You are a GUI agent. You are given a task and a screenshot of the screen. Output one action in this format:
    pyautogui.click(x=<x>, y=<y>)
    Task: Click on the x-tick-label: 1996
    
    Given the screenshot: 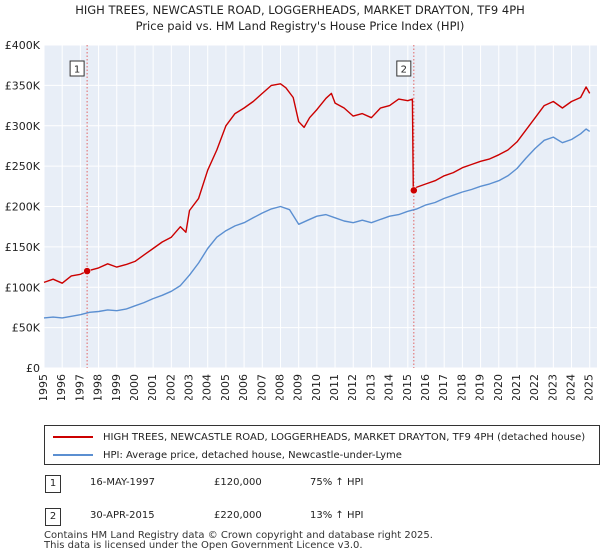 What is the action you would take?
    pyautogui.click(x=61, y=387)
    